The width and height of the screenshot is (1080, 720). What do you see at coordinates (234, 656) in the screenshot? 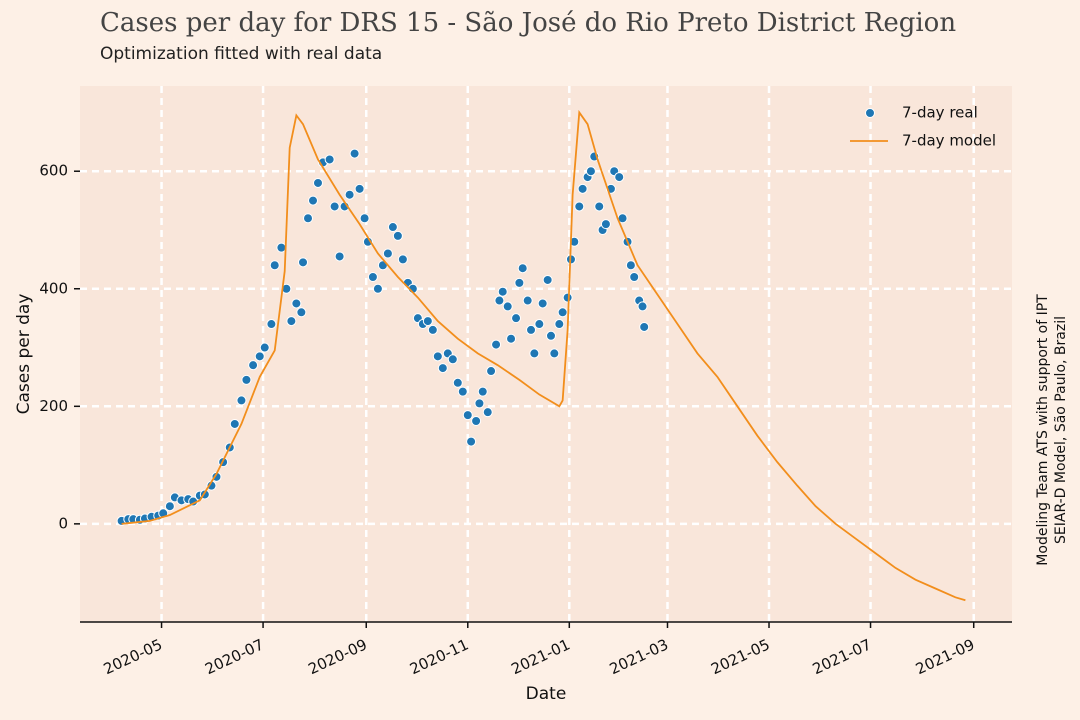
I see `x-tick-label: 2020-07` at bounding box center [234, 656].